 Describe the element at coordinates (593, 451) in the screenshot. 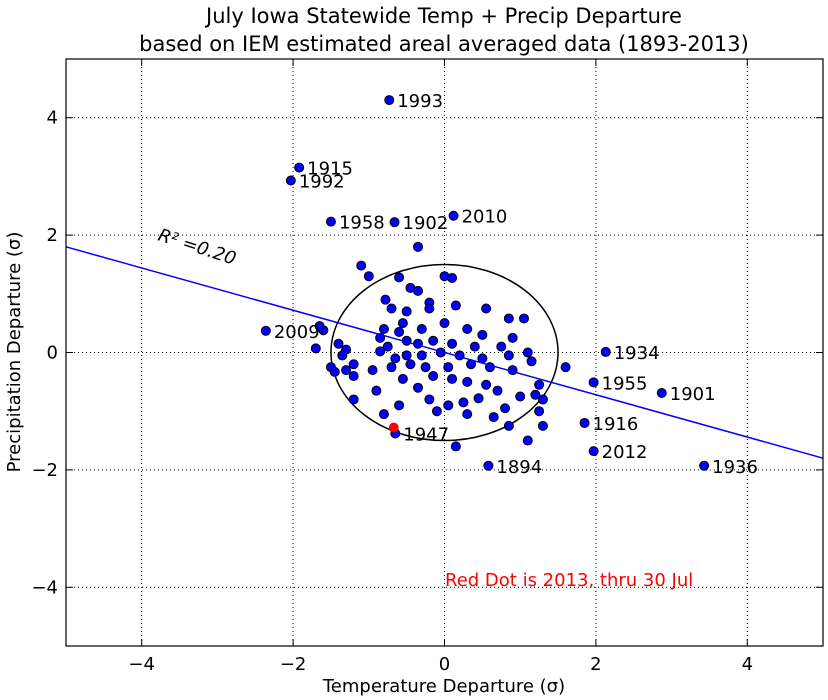

I see `data-point-2012` at that location.